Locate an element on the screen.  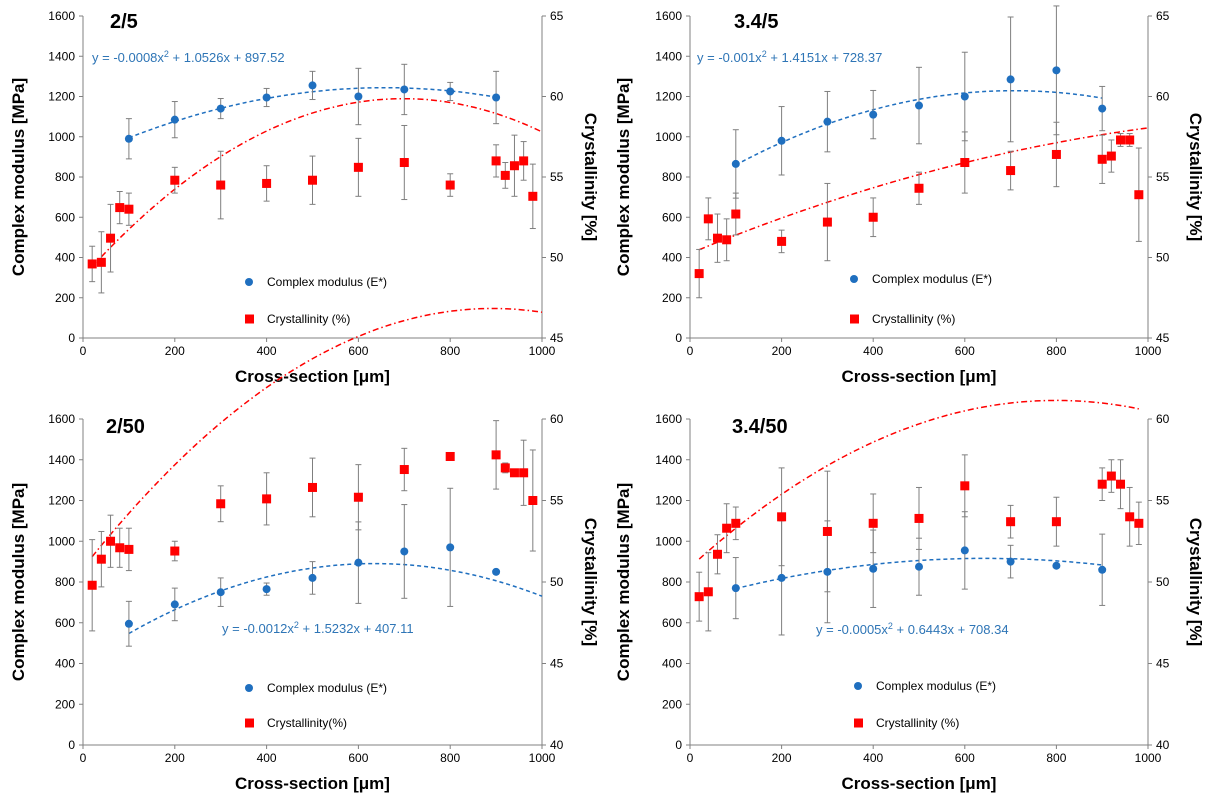
y2-axis-label: Crystallinity [%] is located at coordinates (590, 177).